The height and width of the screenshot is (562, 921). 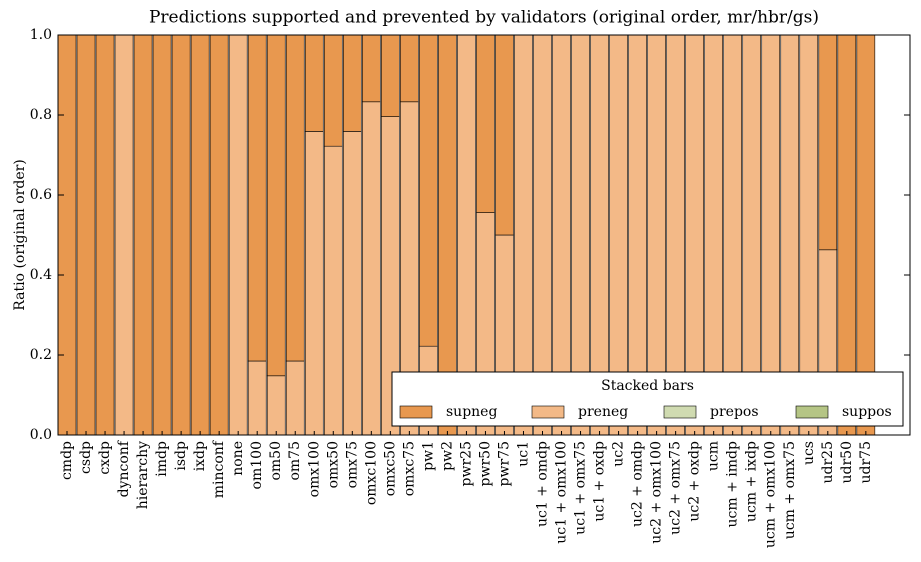 What do you see at coordinates (619, 454) in the screenshot?
I see `x-tick-label: uc2` at bounding box center [619, 454].